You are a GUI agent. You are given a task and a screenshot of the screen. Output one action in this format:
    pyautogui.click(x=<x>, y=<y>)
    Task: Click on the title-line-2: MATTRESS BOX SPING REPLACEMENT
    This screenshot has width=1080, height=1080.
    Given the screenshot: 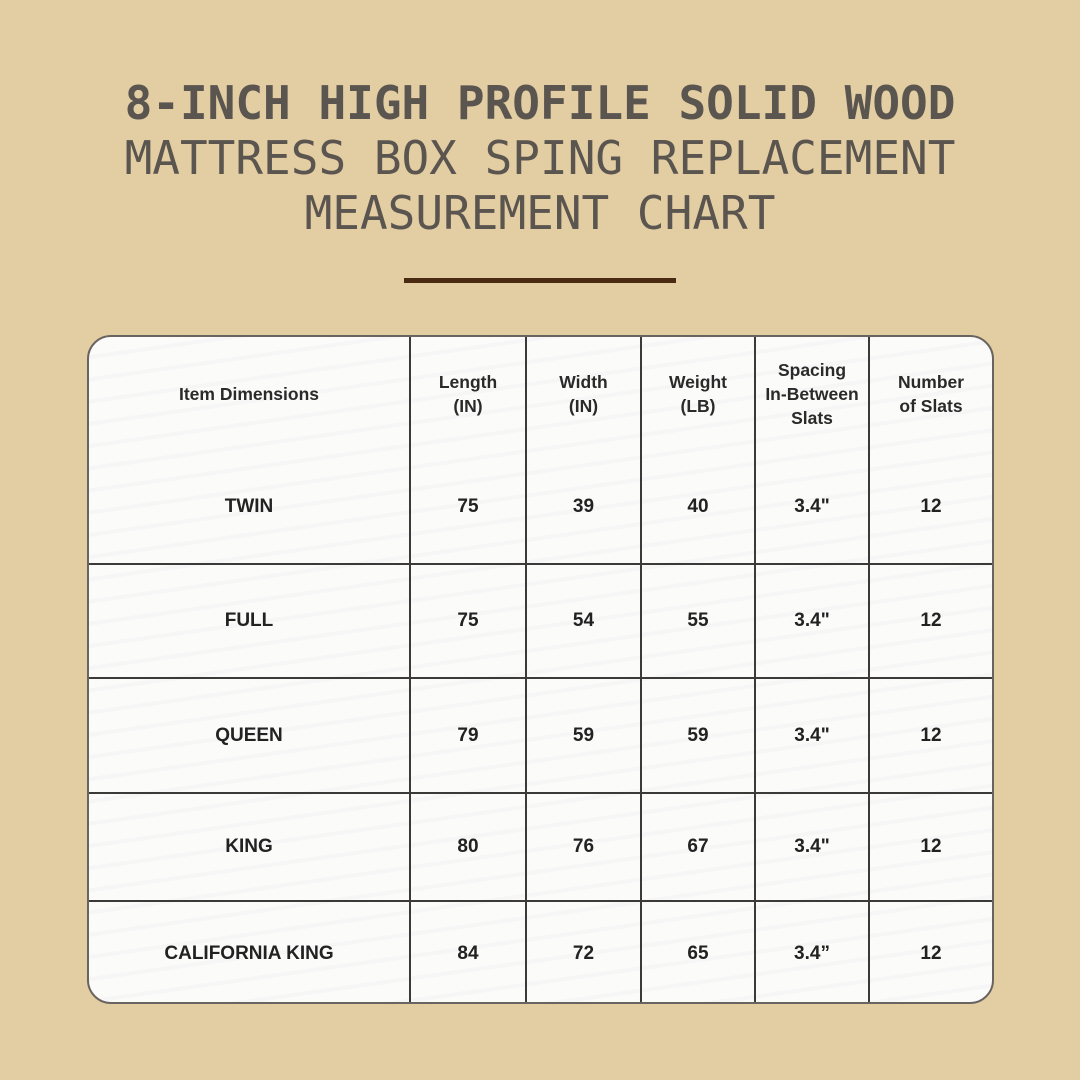 What is the action you would take?
    pyautogui.click(x=540, y=158)
    